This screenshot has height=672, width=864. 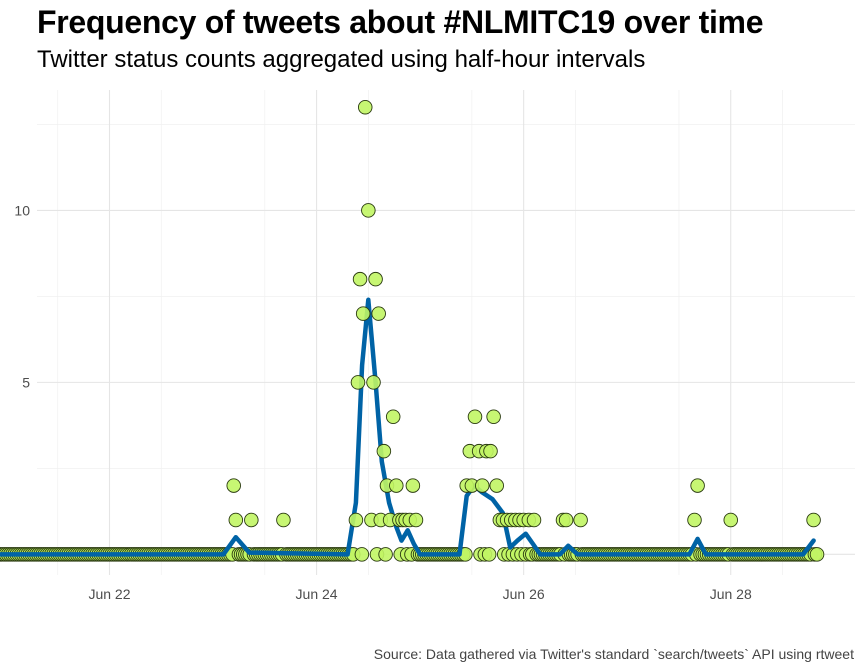 I want to click on y-tick-label: 10, so click(x=22, y=210).